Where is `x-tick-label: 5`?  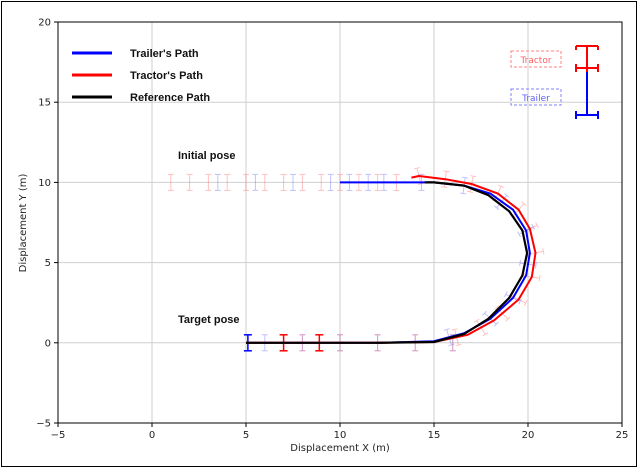
x-tick-label: 5 is located at coordinates (246, 435).